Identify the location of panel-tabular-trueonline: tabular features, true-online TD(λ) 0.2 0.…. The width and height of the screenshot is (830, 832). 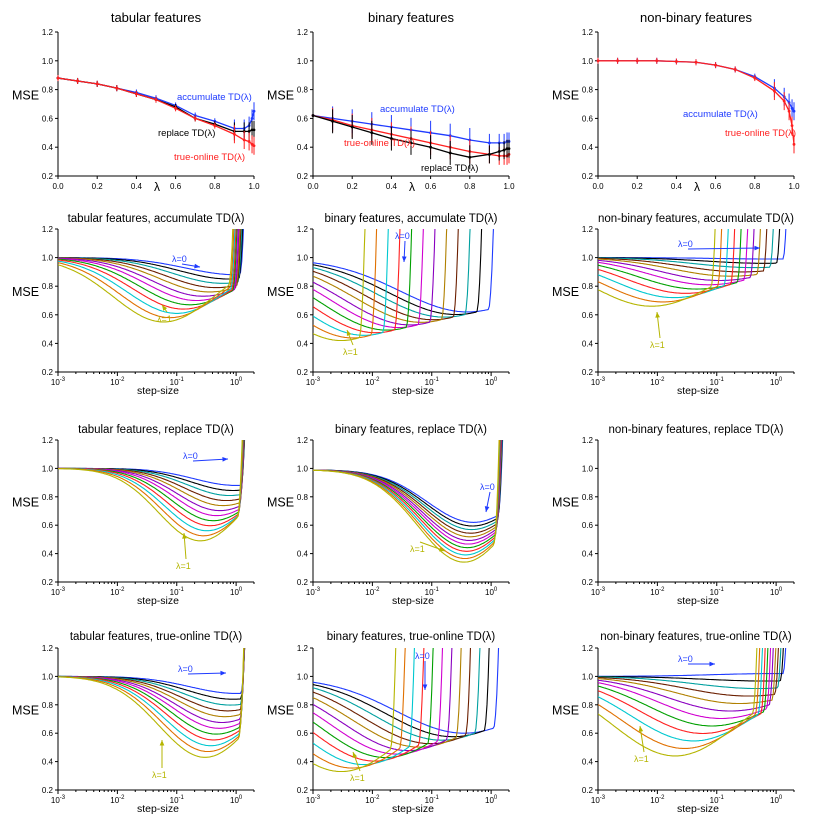
(133, 723).